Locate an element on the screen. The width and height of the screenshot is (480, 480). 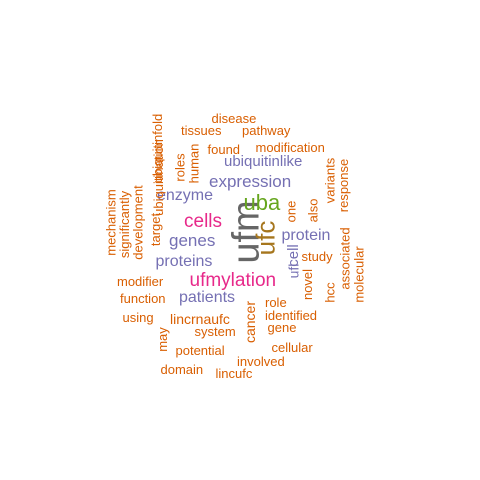
word-enzyme: enzyme is located at coordinates (185, 195).